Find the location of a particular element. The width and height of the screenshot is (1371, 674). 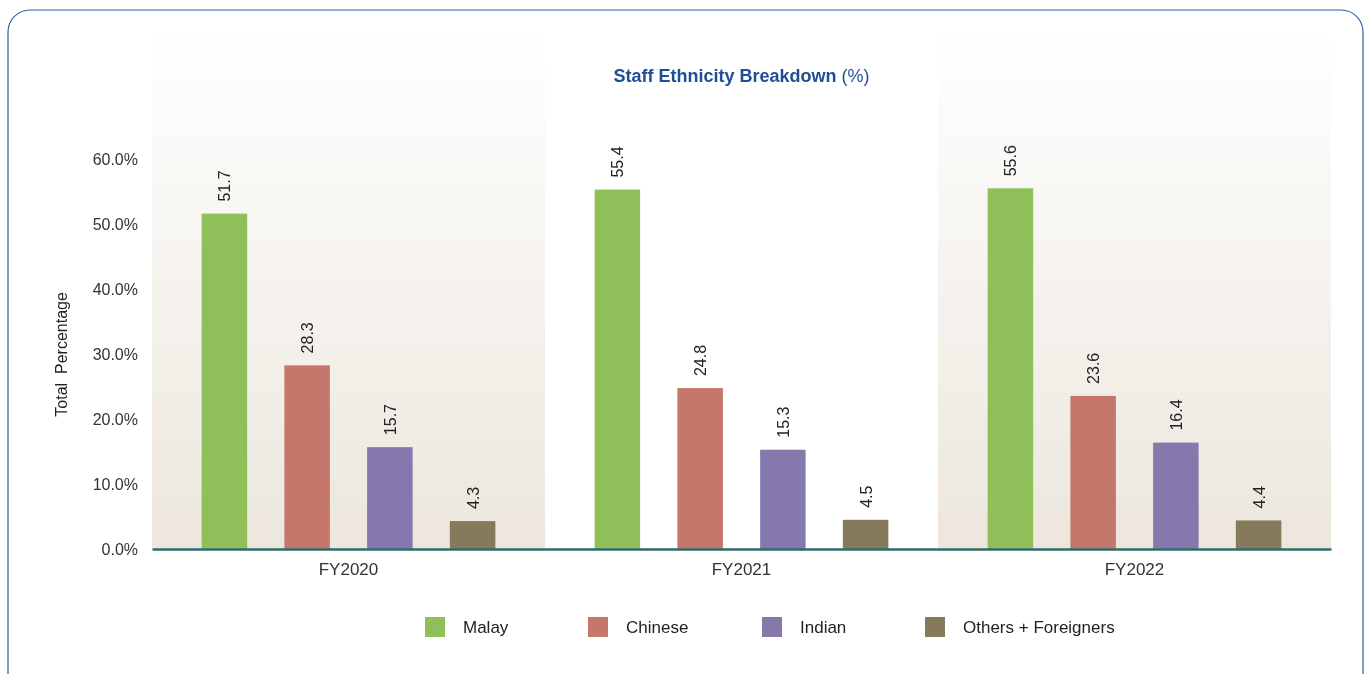

legend-label: Malay is located at coordinates (486, 627).